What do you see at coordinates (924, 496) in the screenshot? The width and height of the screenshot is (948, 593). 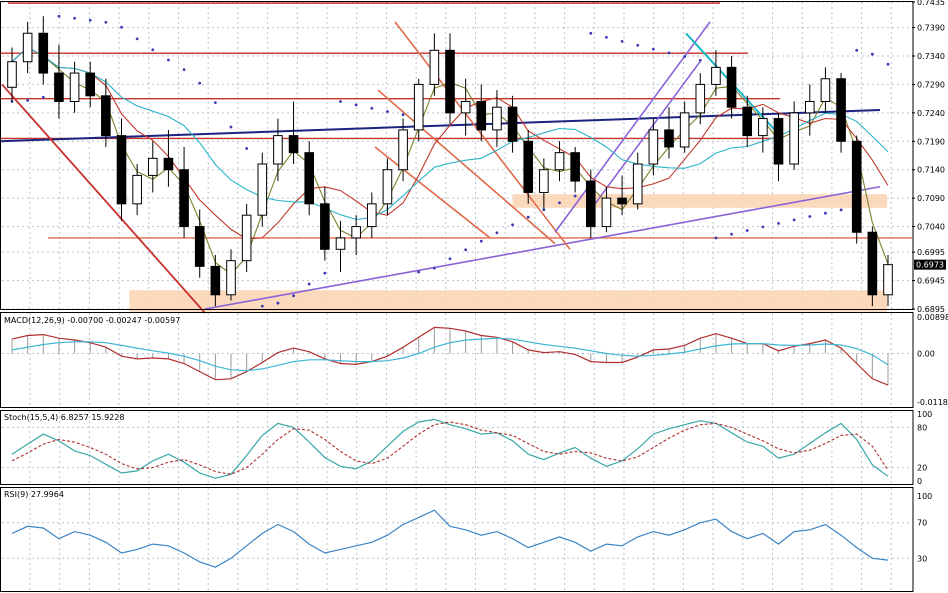 I see `rsi-tick-label: 100` at bounding box center [924, 496].